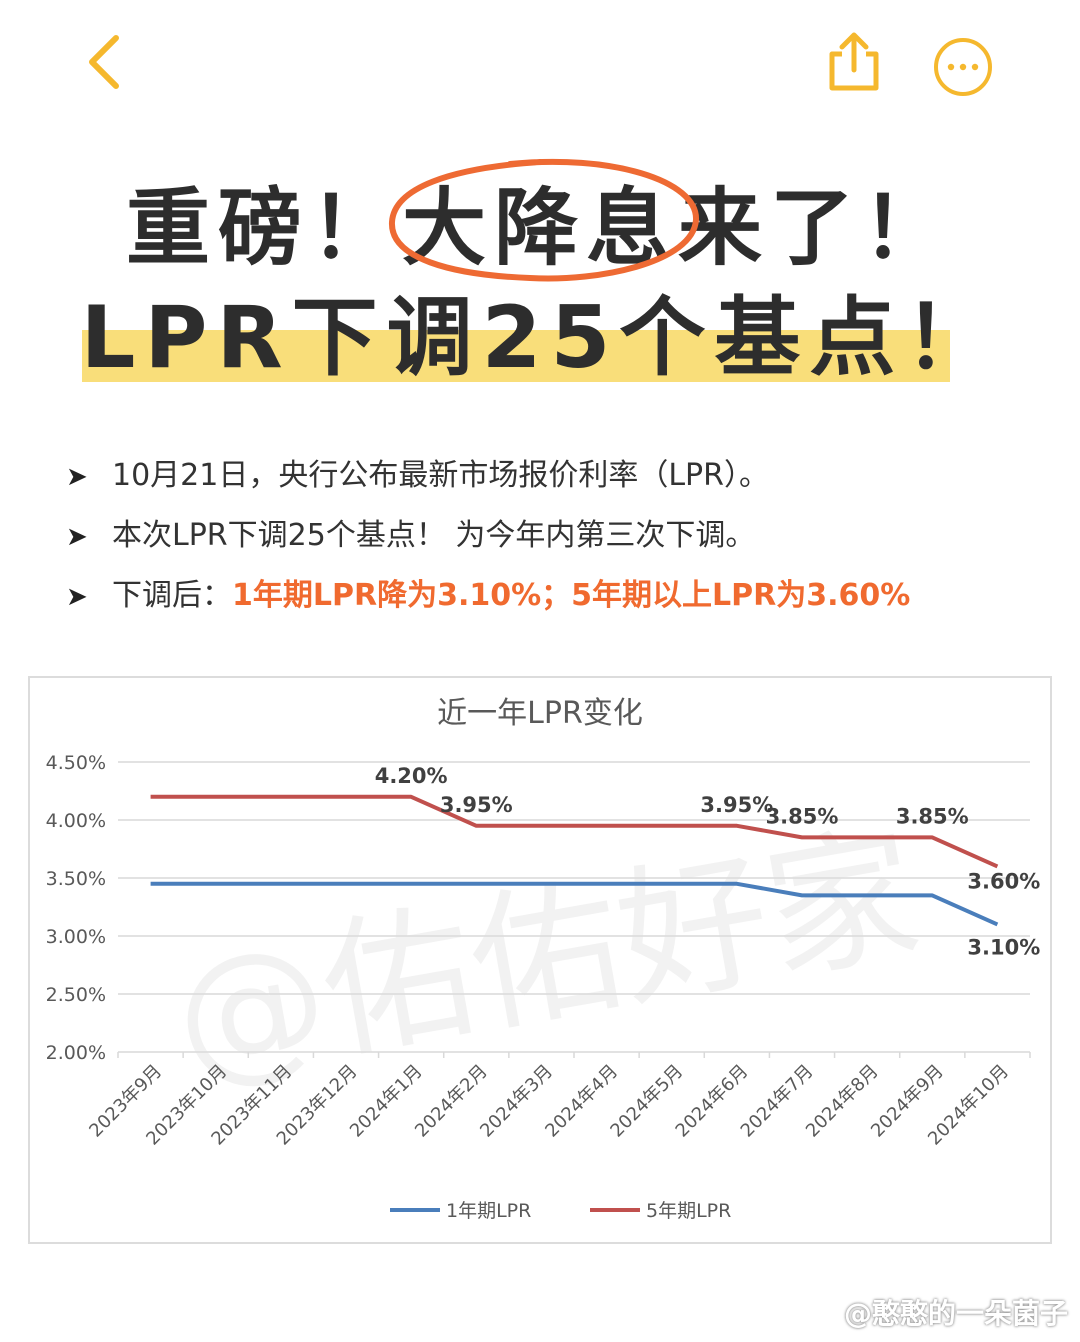 The image size is (1080, 1342). Describe the element at coordinates (76, 879) in the screenshot. I see `y-tick-label: 3.50%` at that location.